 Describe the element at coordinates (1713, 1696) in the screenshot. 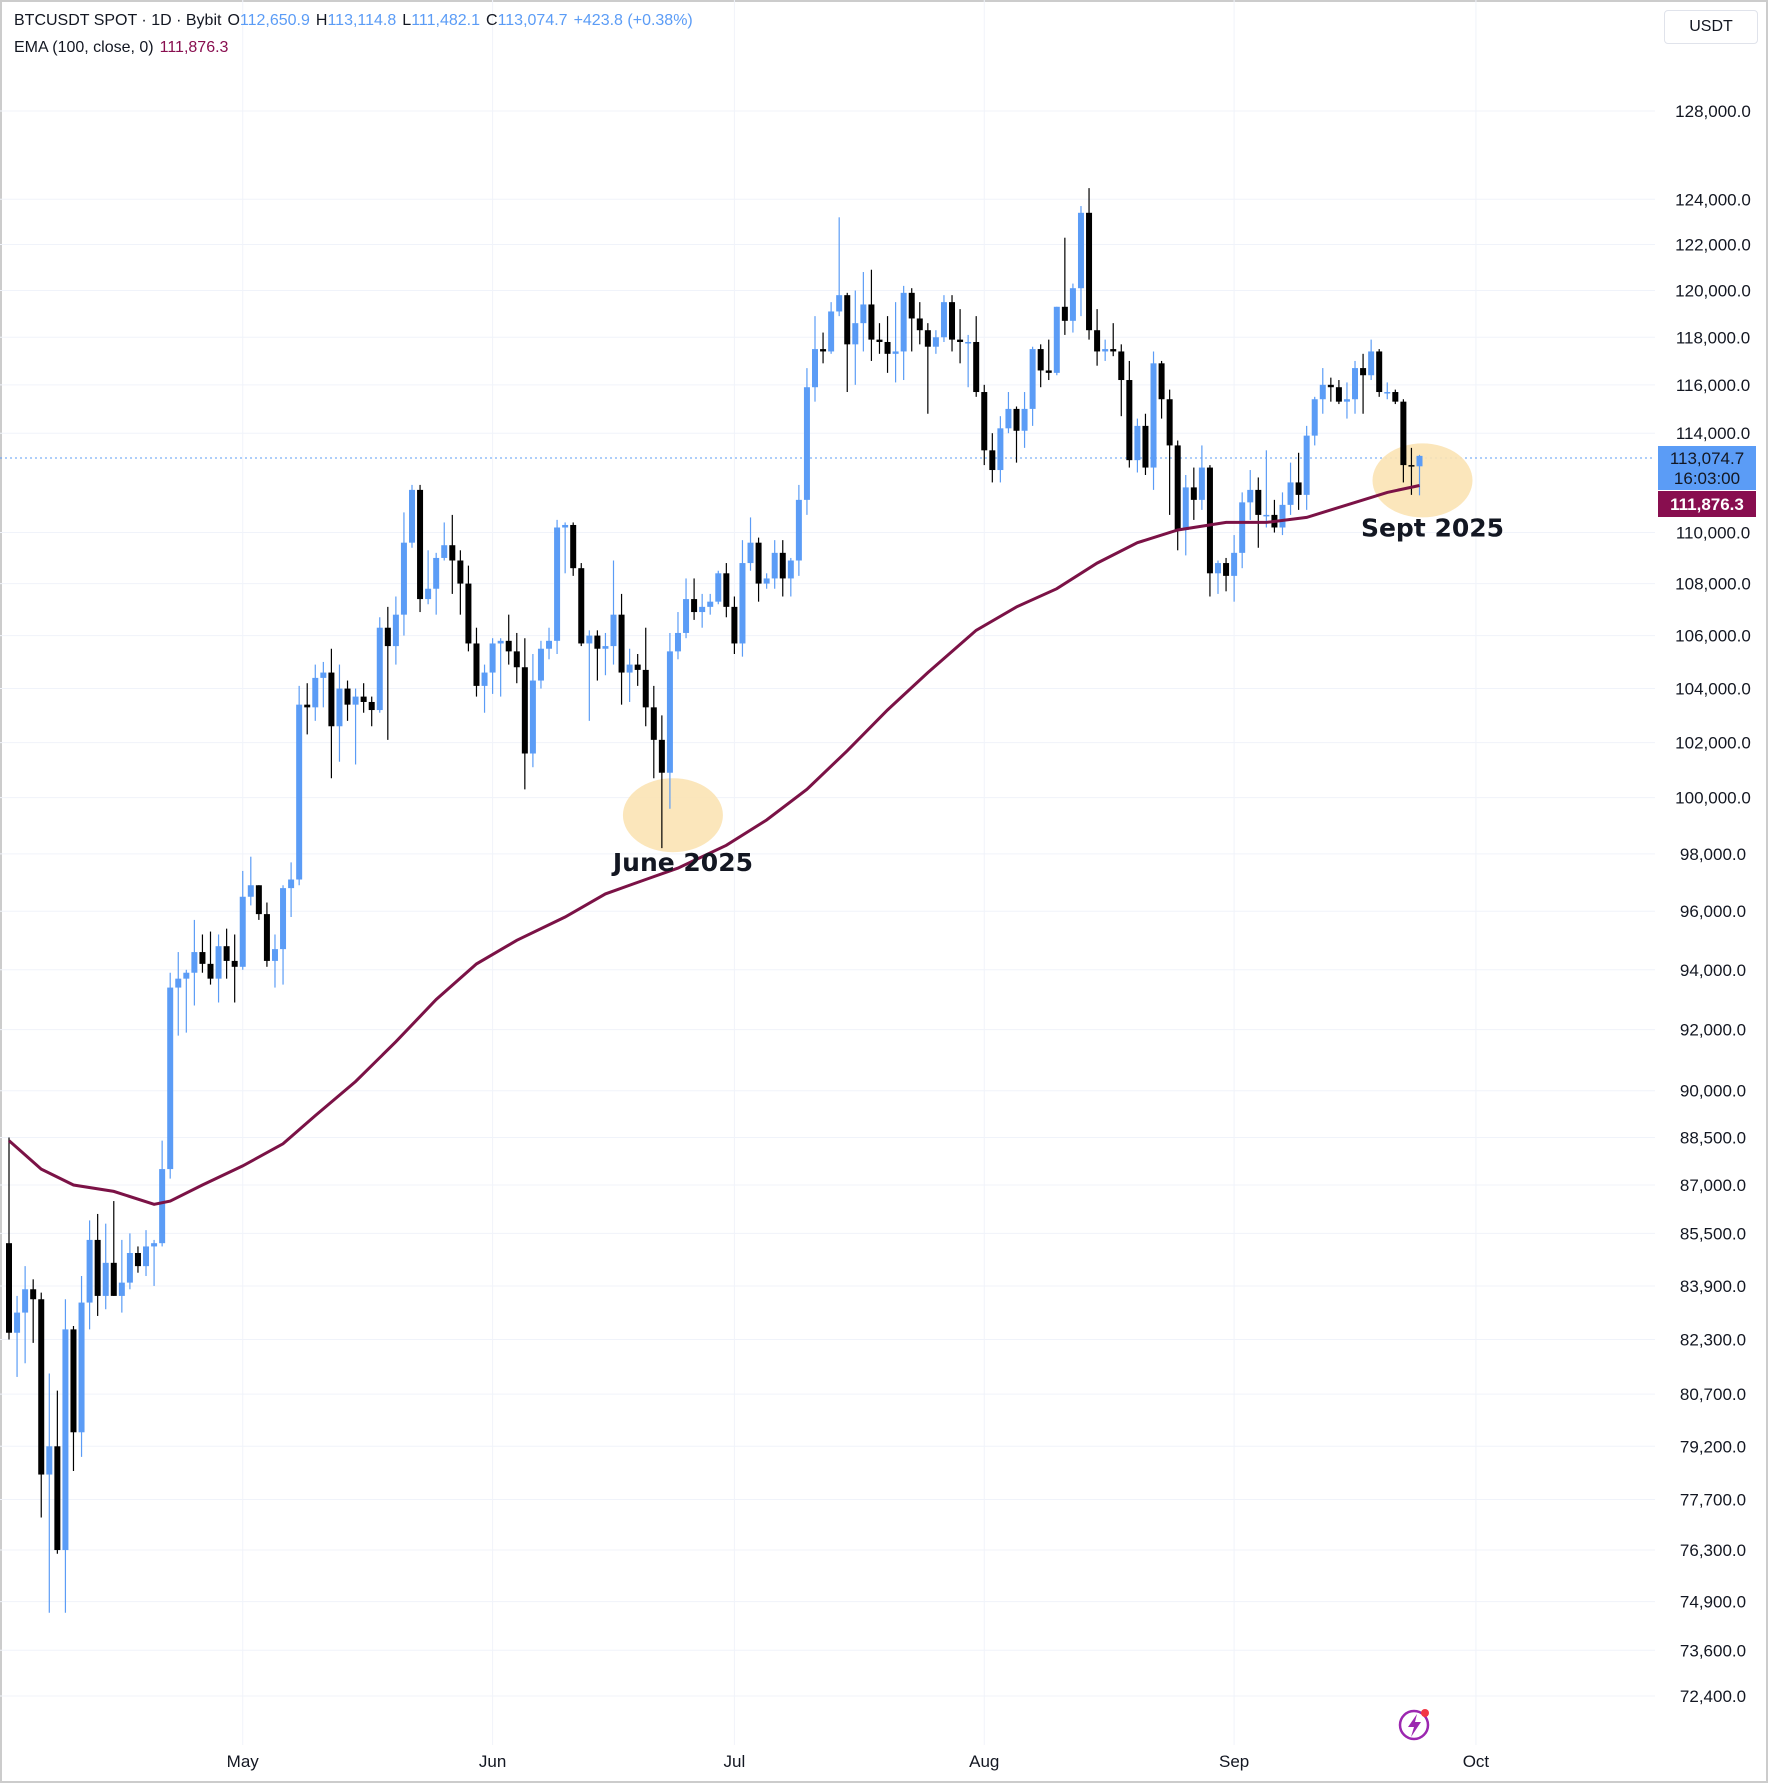

I see `y-tick-label: 72,400.0` at that location.